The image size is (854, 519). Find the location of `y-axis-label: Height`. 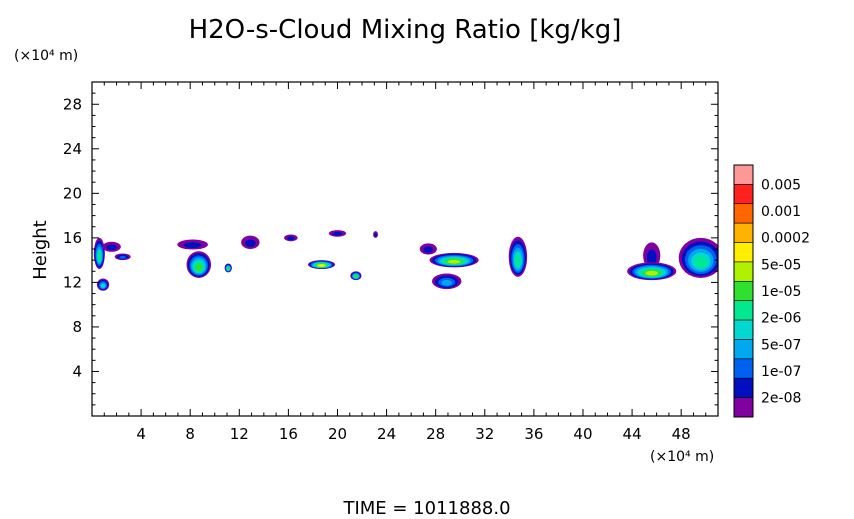

y-axis-label: Height is located at coordinates (40, 250).